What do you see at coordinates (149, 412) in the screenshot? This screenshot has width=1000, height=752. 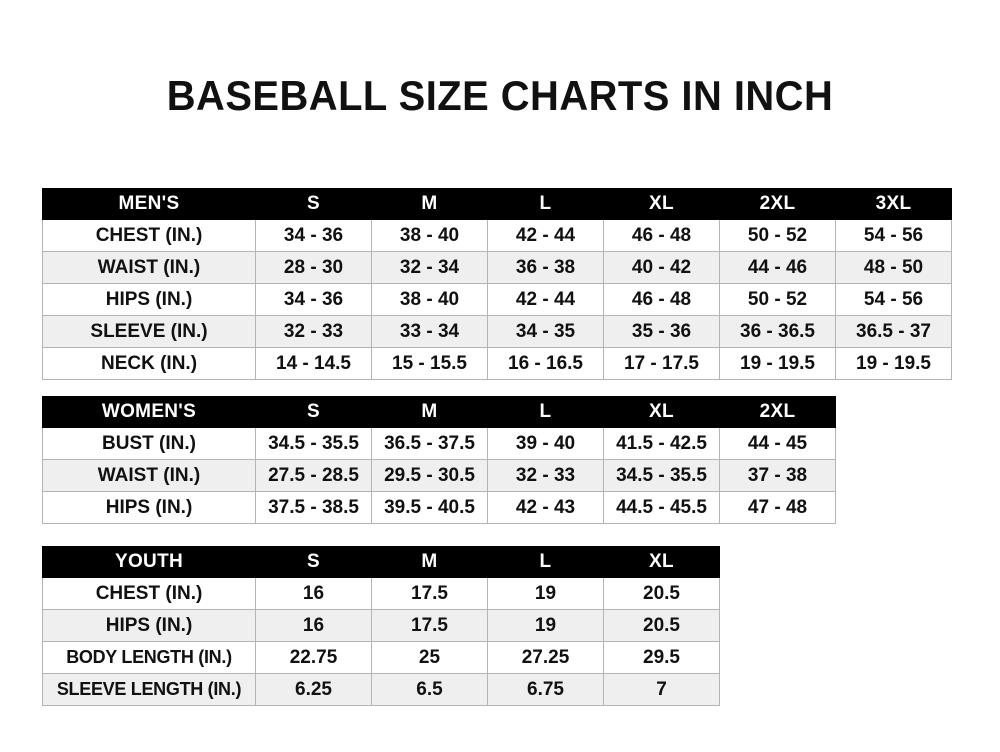 I see `table-title-cell: WOMEN'S` at bounding box center [149, 412].